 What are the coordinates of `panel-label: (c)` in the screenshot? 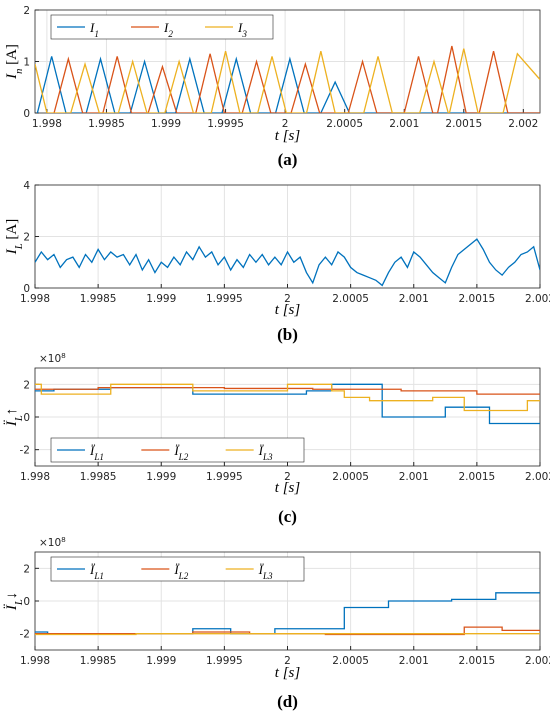 It's located at (287, 516).